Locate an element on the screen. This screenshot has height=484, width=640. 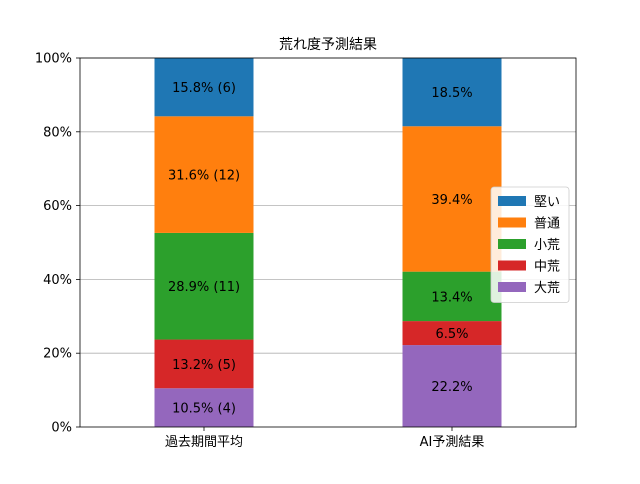
bar-data-label: 31.6% (12) is located at coordinates (204, 176).